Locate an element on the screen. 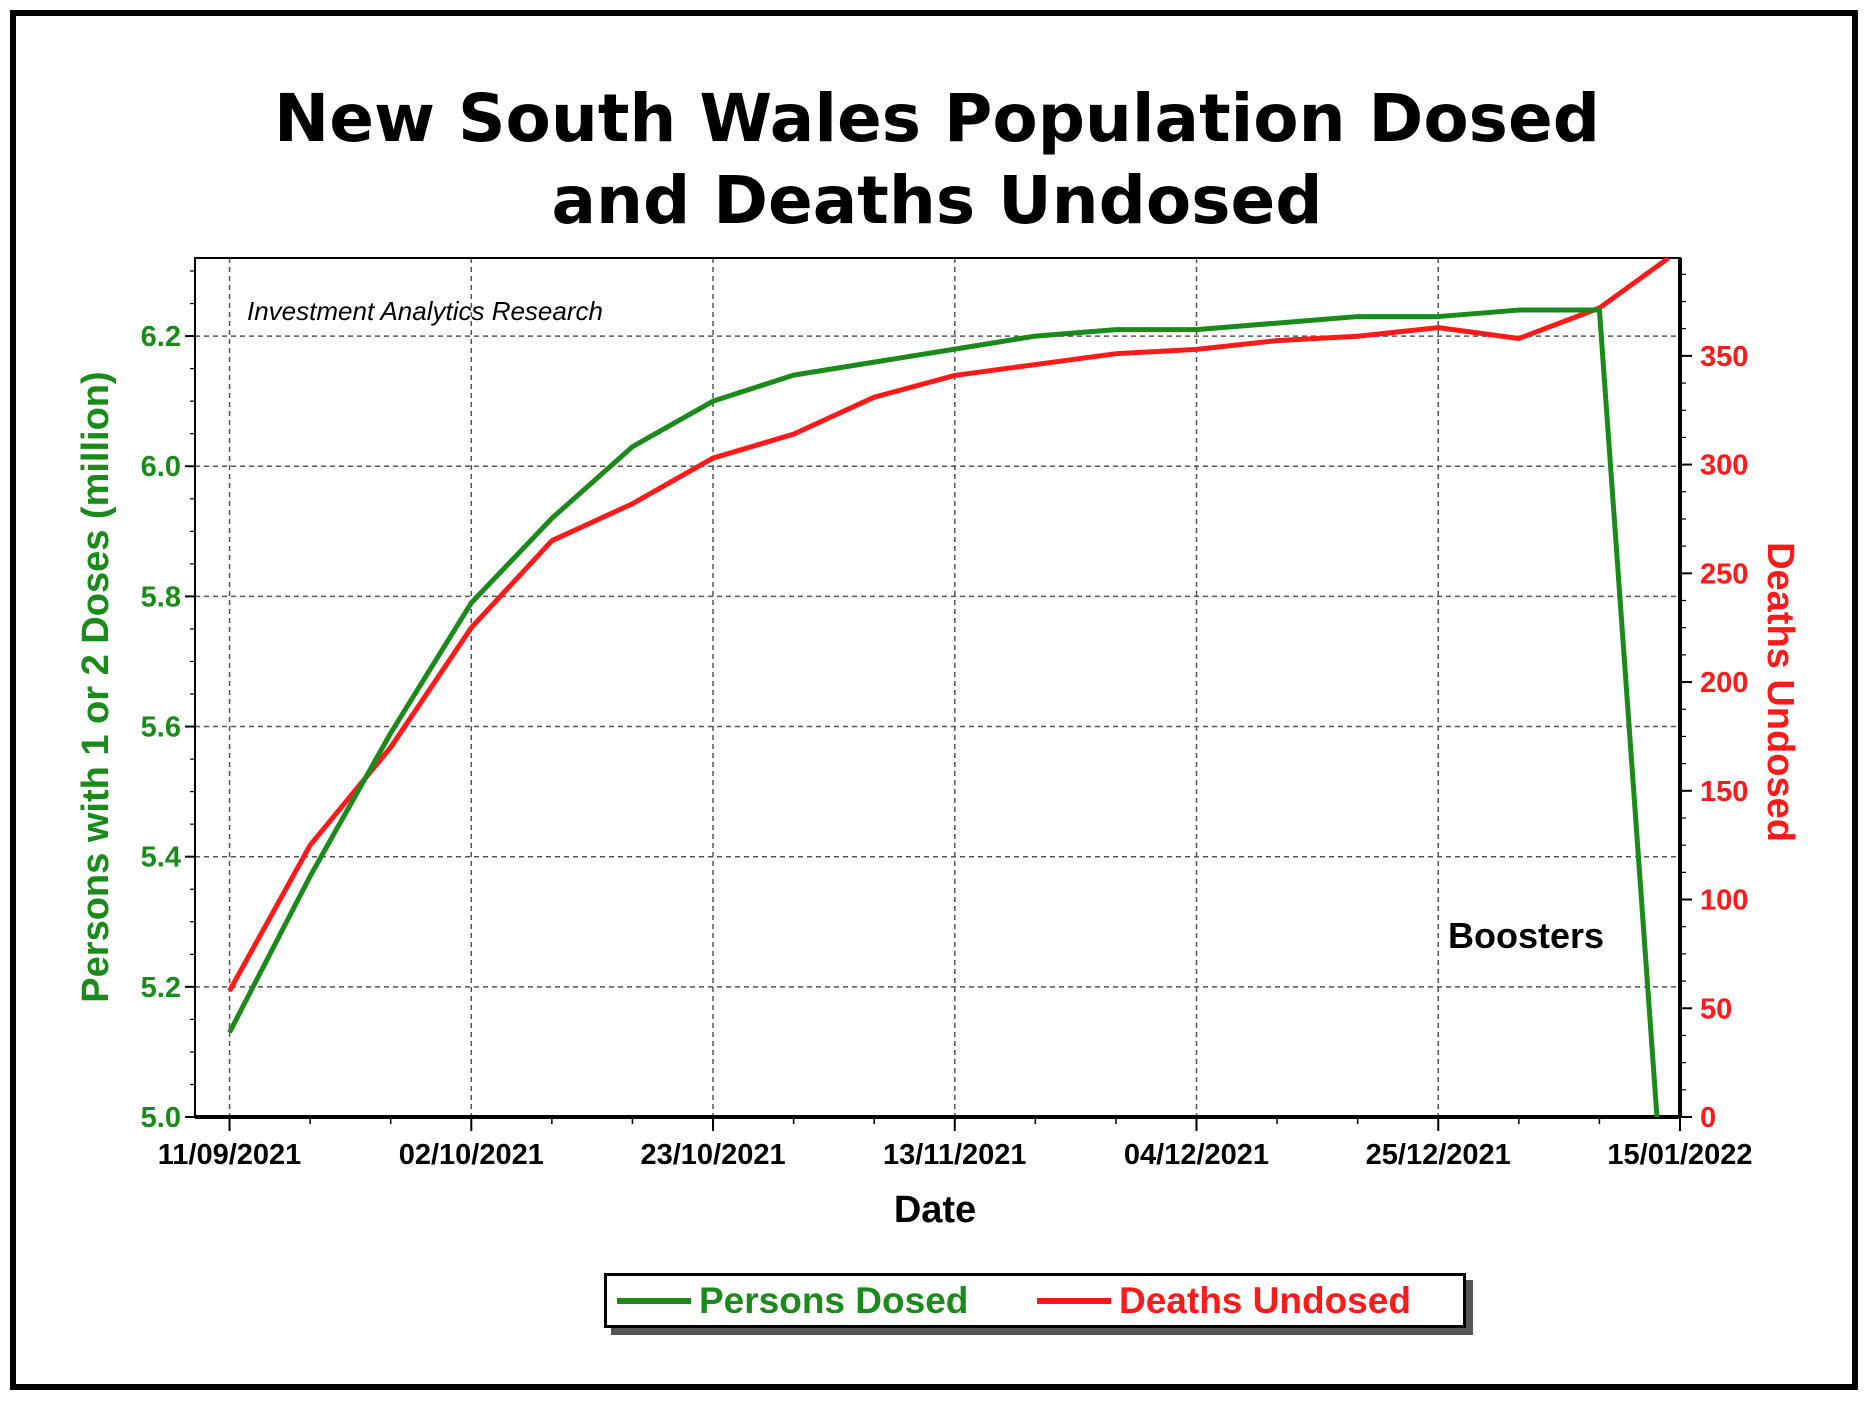 The width and height of the screenshot is (1874, 1404). legend-label-dosed: Persons Dosed is located at coordinates (834, 1300).